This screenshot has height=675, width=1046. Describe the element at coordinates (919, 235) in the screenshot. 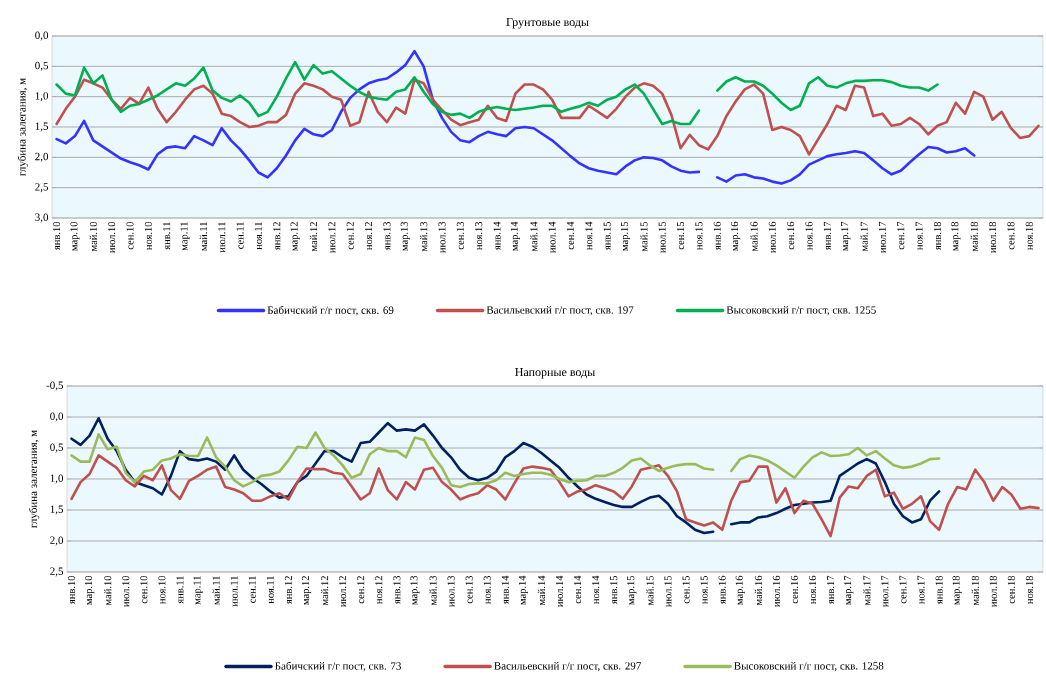

I see `x-tick-label: ноя.17` at that location.